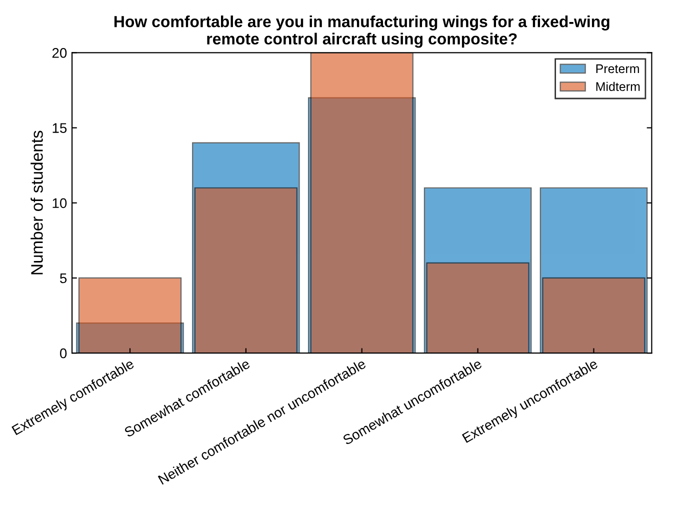 This screenshot has height=527, width=686. What do you see at coordinates (617, 69) in the screenshot?
I see `legend-label: Preterm` at bounding box center [617, 69].